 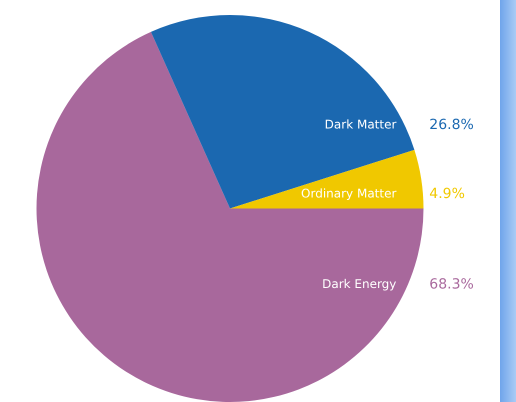 I want to click on slice-label: Dark Matter, so click(x=360, y=125).